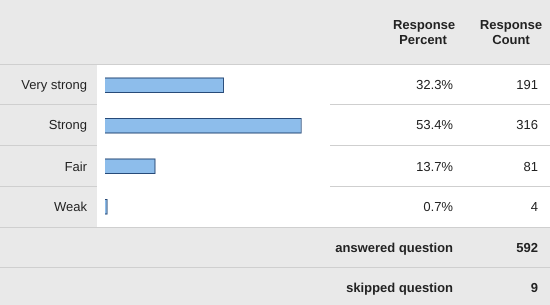  Describe the element at coordinates (48, 84) in the screenshot. I see `y-tick-label: Very strong` at that location.